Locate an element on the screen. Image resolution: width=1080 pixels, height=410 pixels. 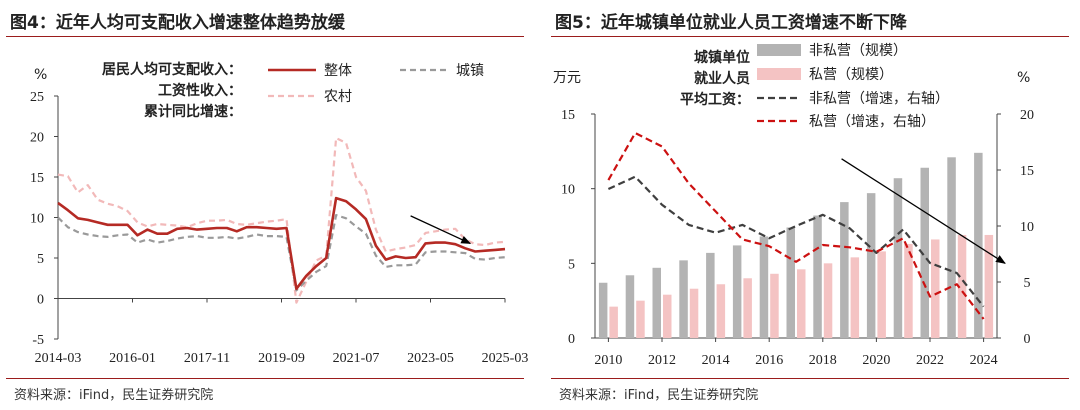
y-tick-label: 10 is located at coordinates (37, 219).